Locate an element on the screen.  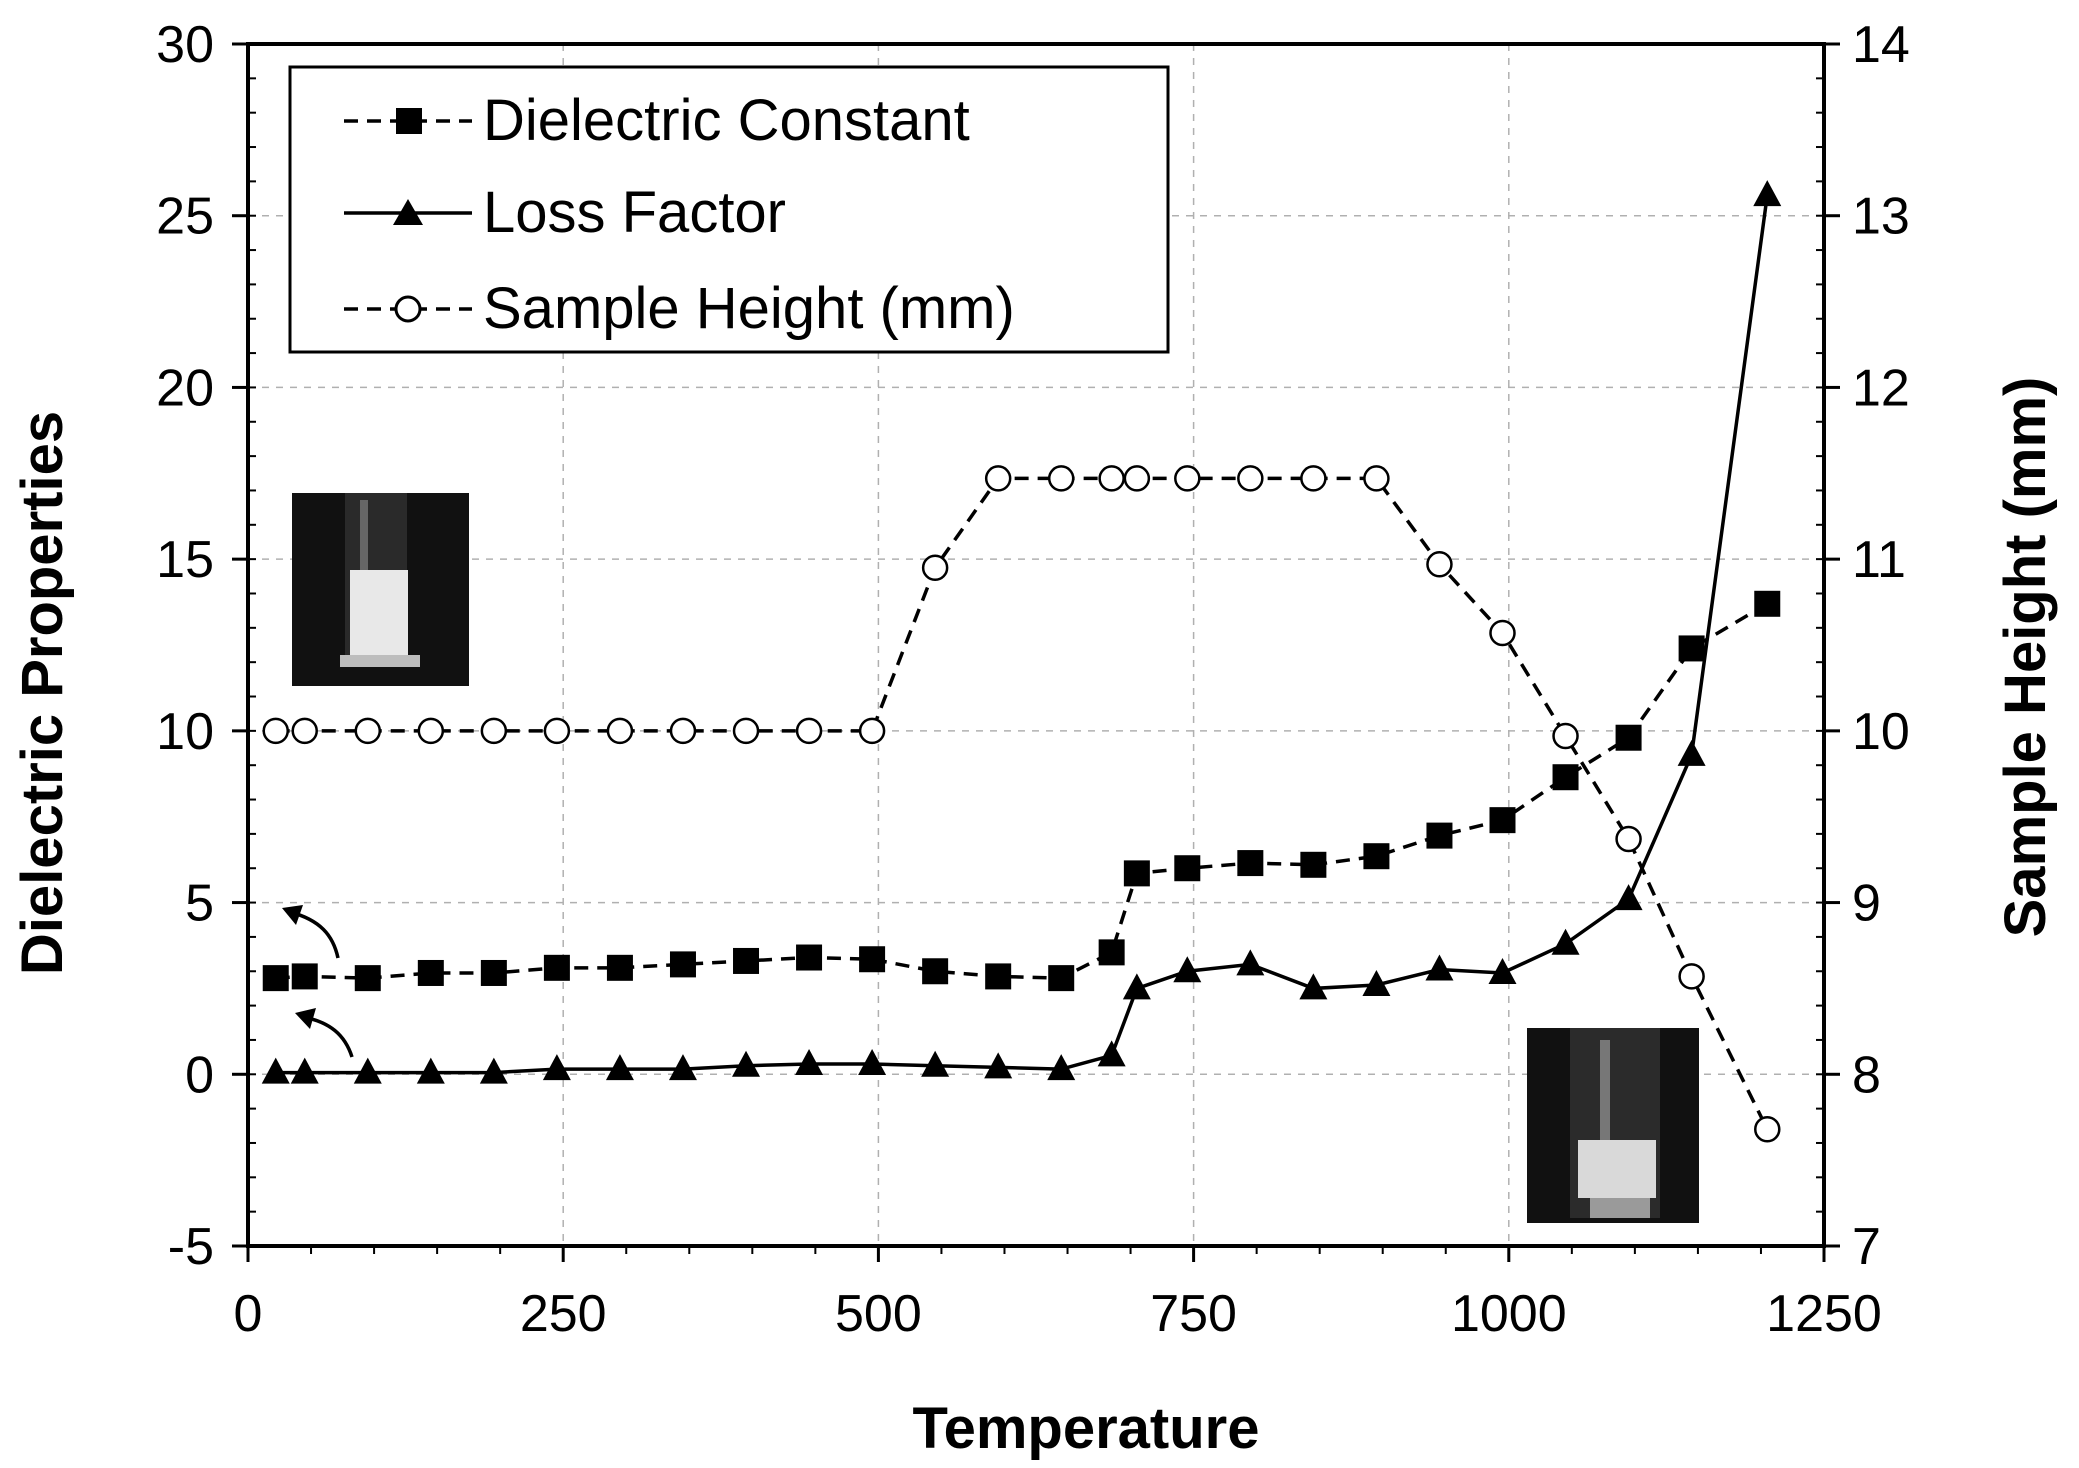
arrow-dielectric-constant-head is located at coordinates (292, 915).